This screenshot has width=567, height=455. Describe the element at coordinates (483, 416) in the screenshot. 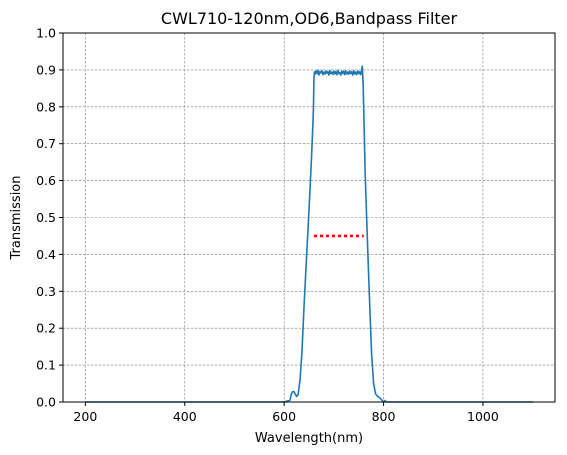

I see `x-tick-label: 1000` at that location.